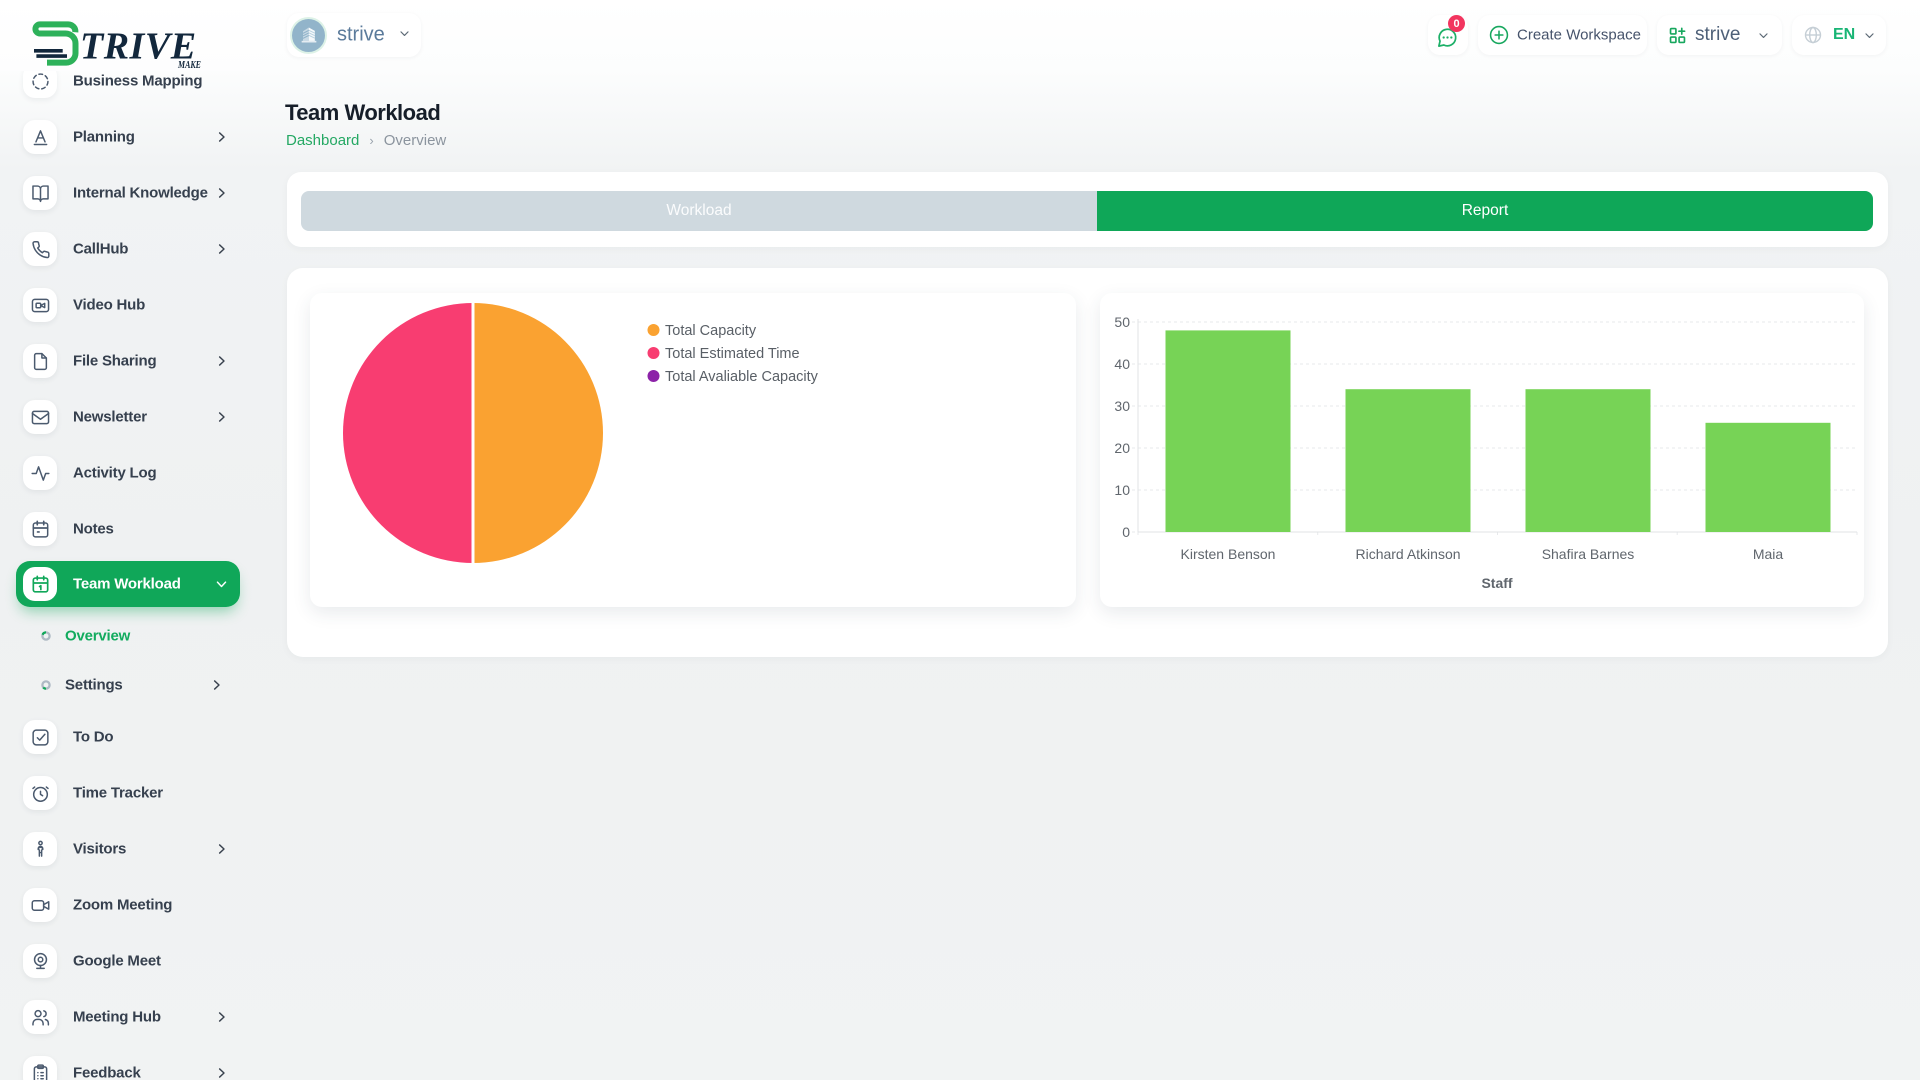 This screenshot has height=1080, width=1920. I want to click on svg-text: Total Avaliable Capacity, so click(742, 377).